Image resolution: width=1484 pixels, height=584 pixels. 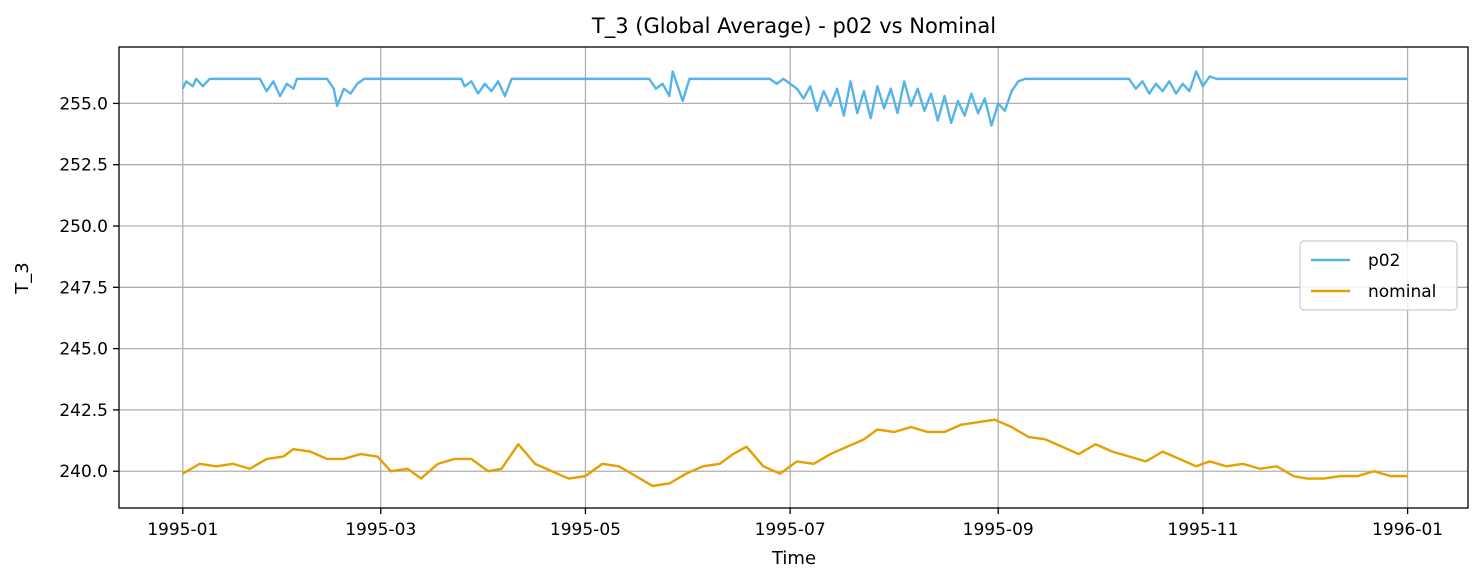 I want to click on legend-label-nominal: nominal, so click(x=1402, y=292).